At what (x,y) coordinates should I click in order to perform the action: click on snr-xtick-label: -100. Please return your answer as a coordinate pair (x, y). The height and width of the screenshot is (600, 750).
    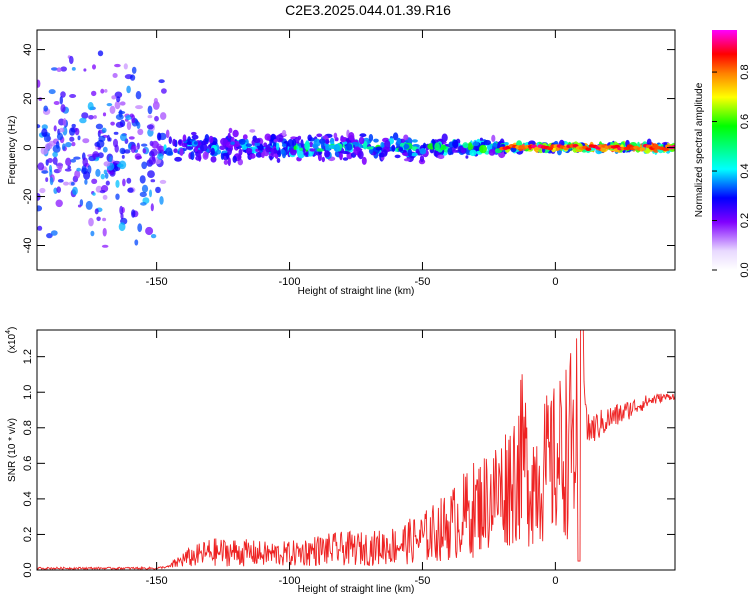
    Looking at the image, I should click on (290, 581).